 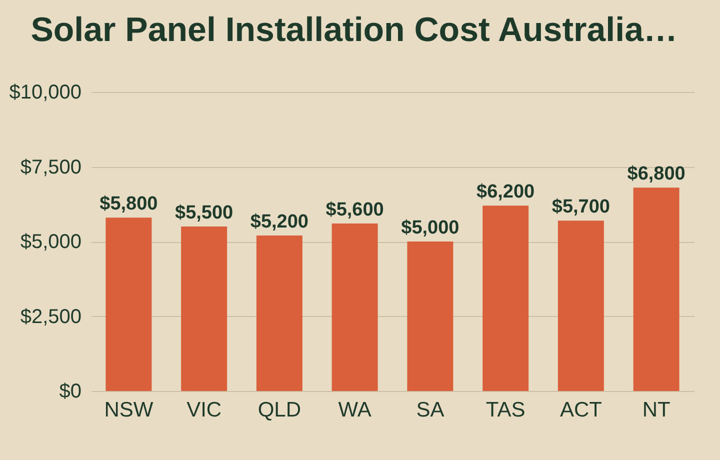 I want to click on x-tick-label: QLD, so click(x=280, y=410).